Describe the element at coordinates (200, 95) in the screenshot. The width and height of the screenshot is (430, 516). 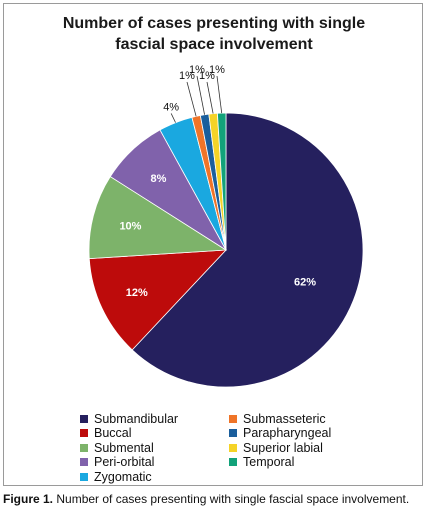
I see `leader-line-parapharyngeal` at that location.